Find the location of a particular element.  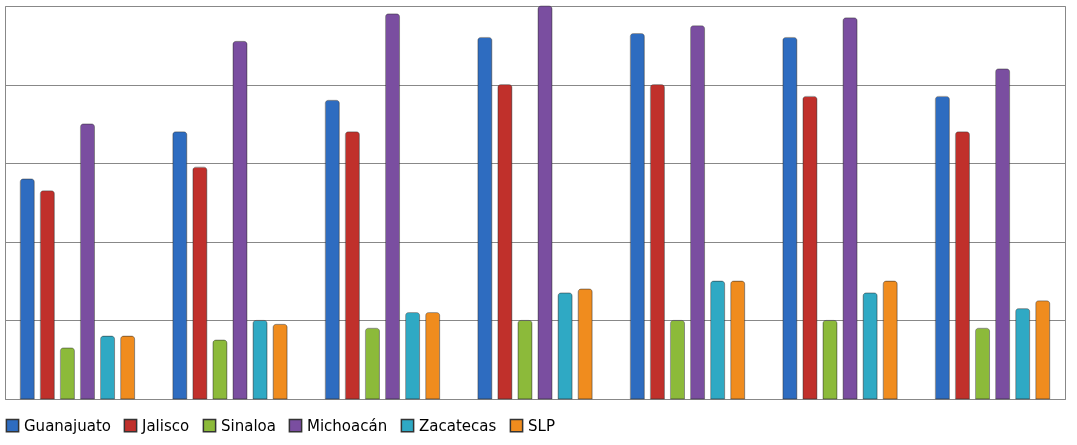

legend-label: Jalisco is located at coordinates (165, 425).